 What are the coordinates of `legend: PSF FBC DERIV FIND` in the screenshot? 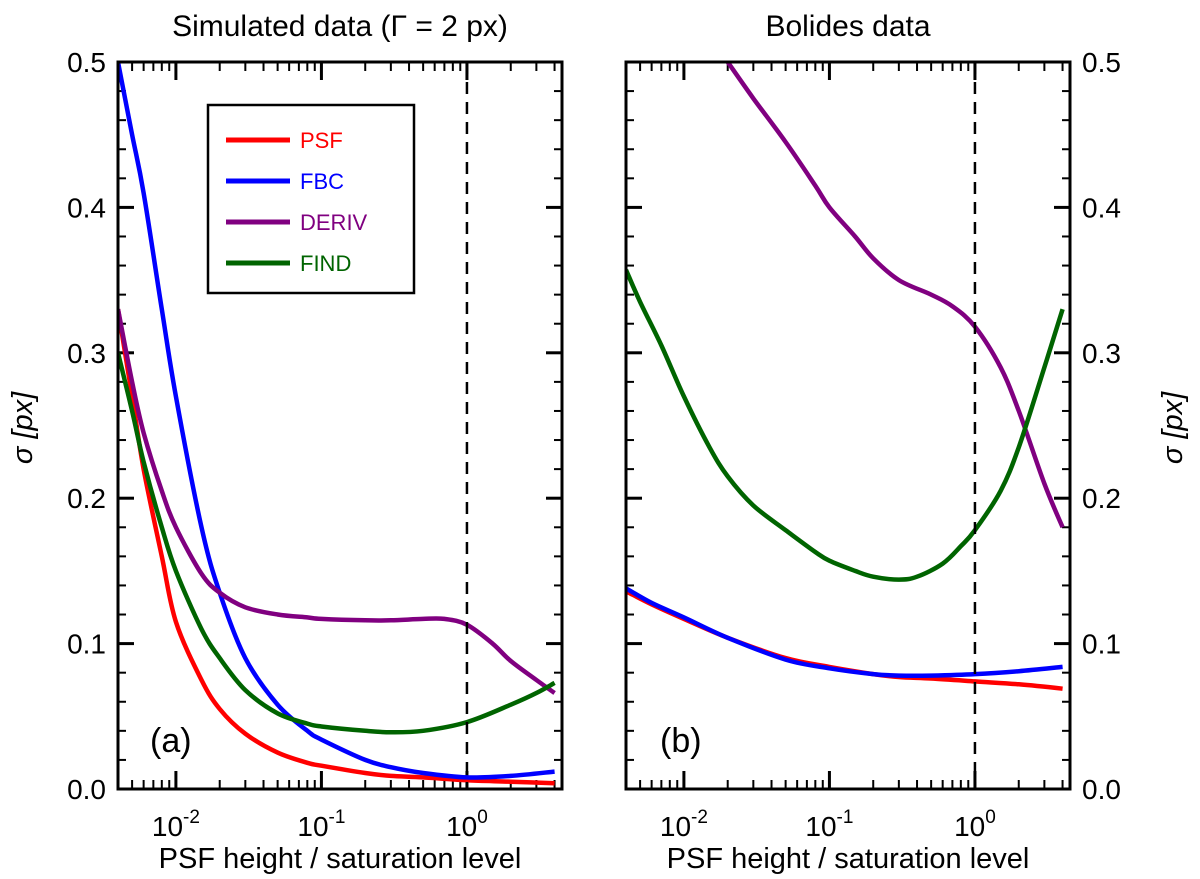 It's located at (311, 199).